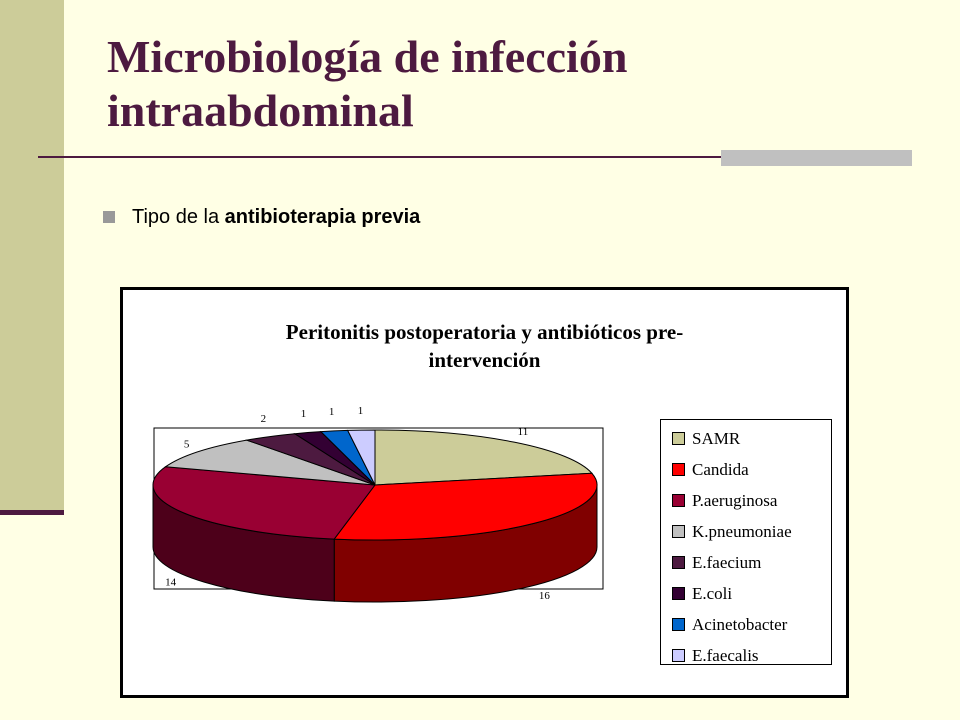 This screenshot has width=960, height=720. I want to click on left-decorative-band, so click(32, 256).